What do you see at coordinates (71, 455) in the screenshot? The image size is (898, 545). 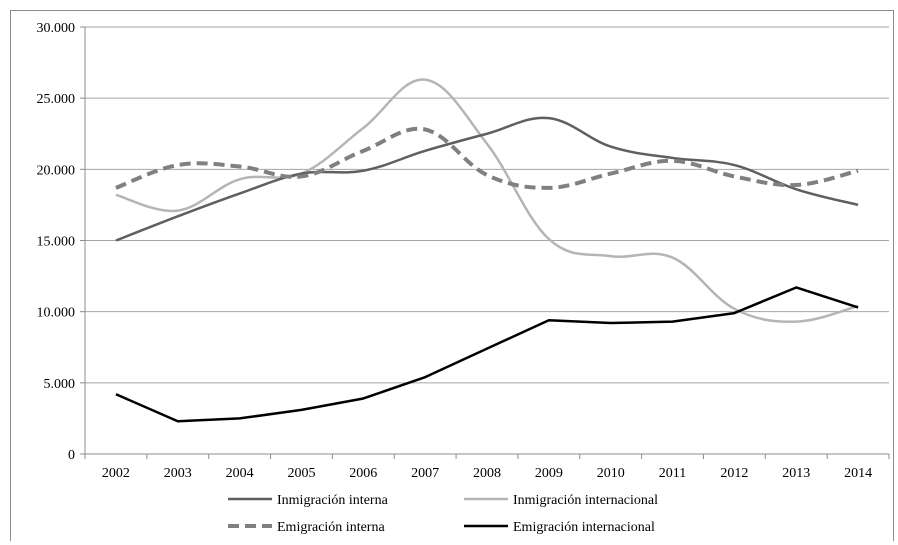 I see `y-tick-label: 0` at bounding box center [71, 455].